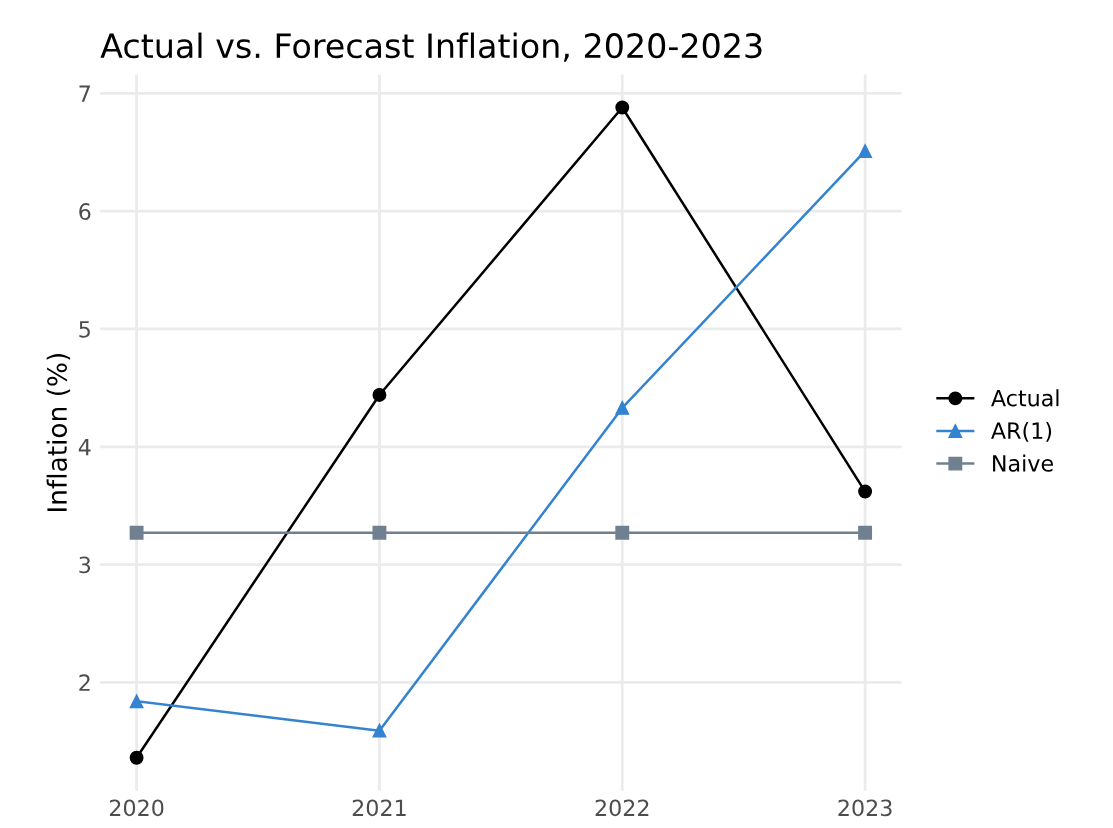  What do you see at coordinates (1025, 398) in the screenshot?
I see `legend-label: Actual` at bounding box center [1025, 398].